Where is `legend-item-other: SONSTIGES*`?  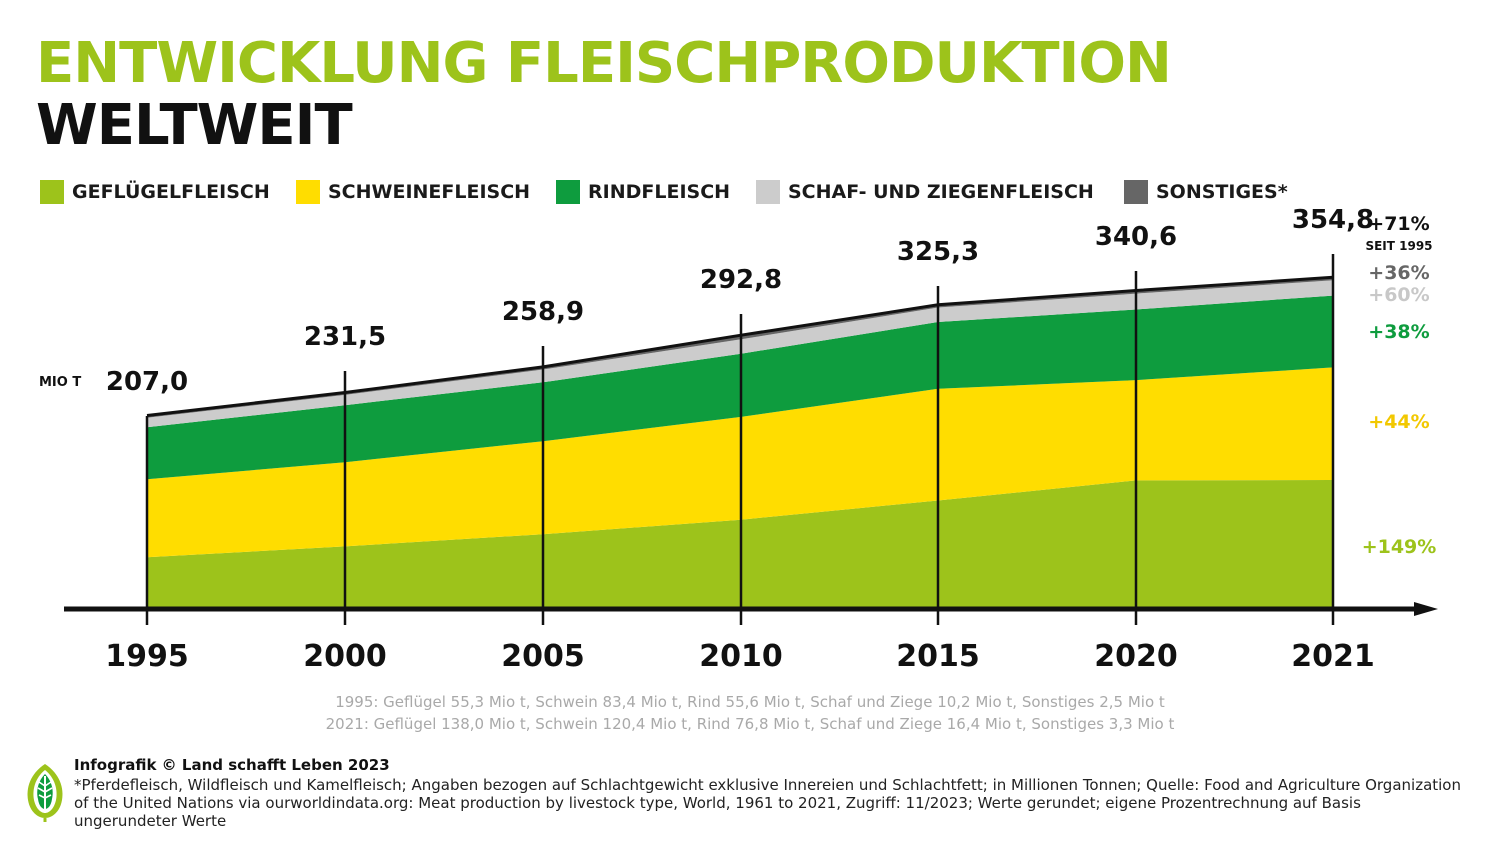
legend-item-other: SONSTIGES* is located at coordinates (1206, 192).